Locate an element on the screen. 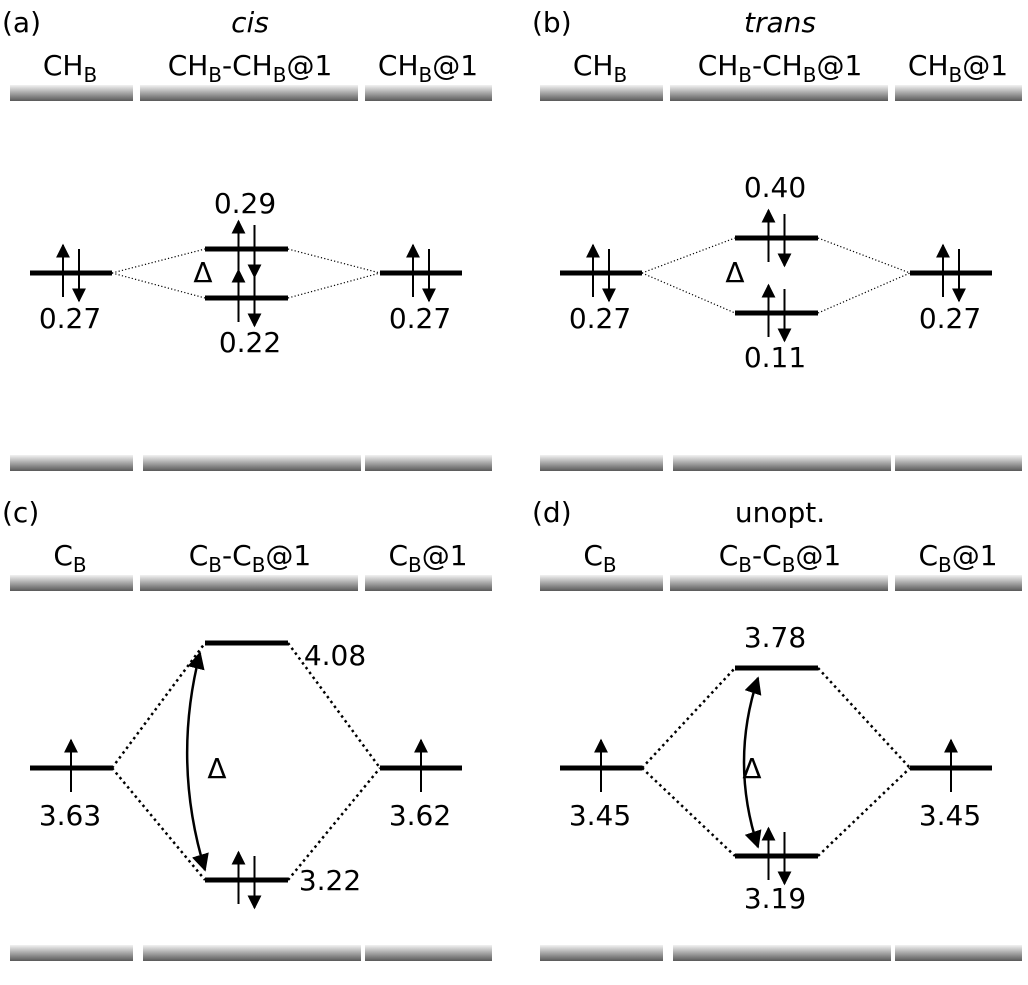  panel-label: (b) is located at coordinates (552, 22).